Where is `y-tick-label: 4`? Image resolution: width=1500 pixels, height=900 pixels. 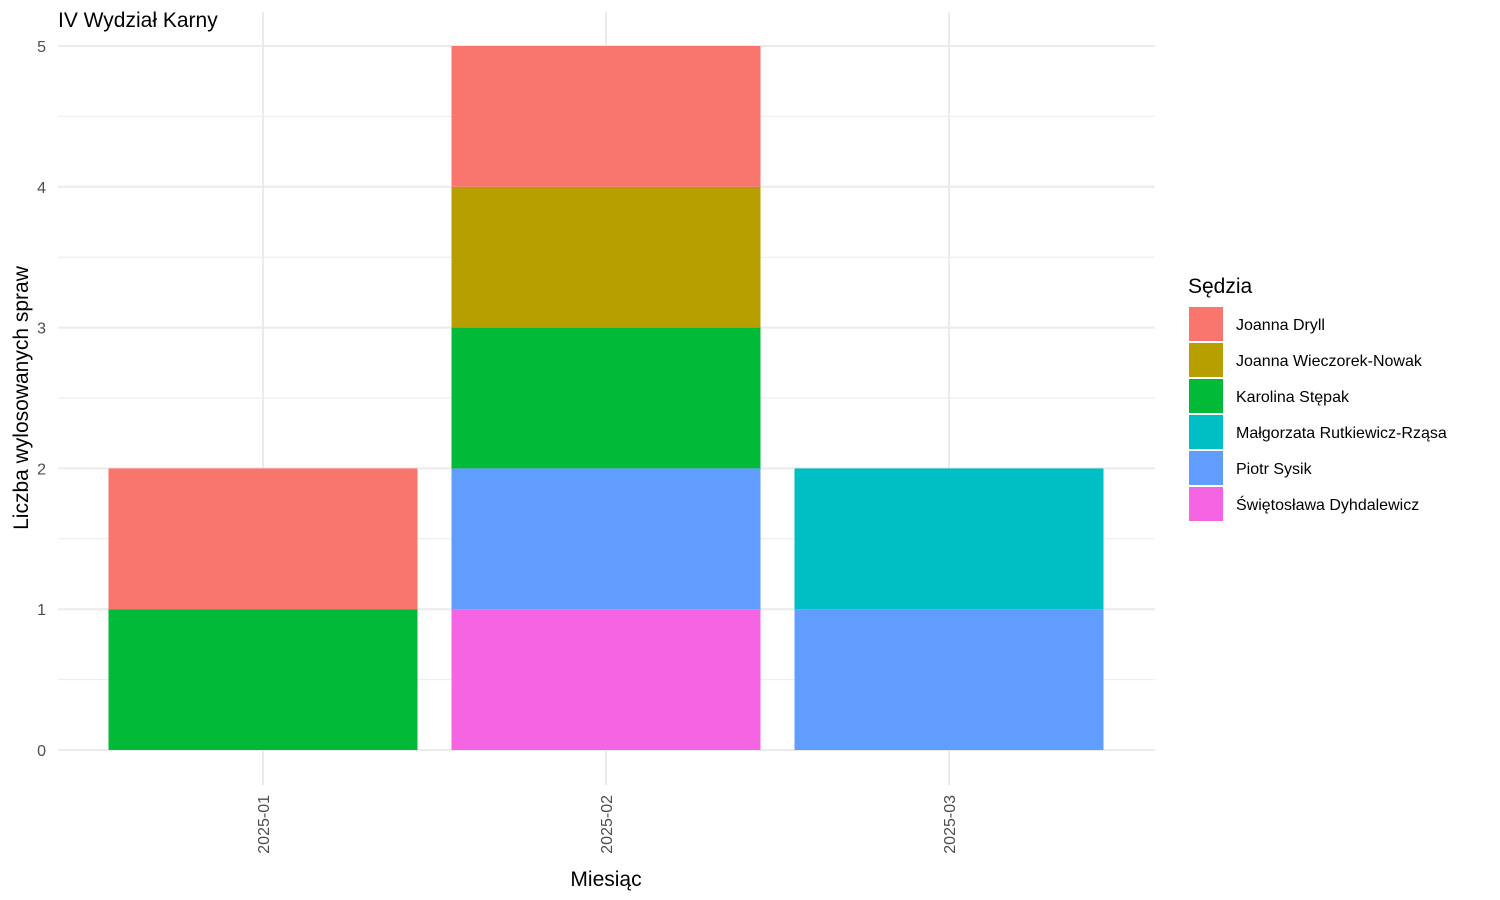
y-tick-label: 4 is located at coordinates (41, 188).